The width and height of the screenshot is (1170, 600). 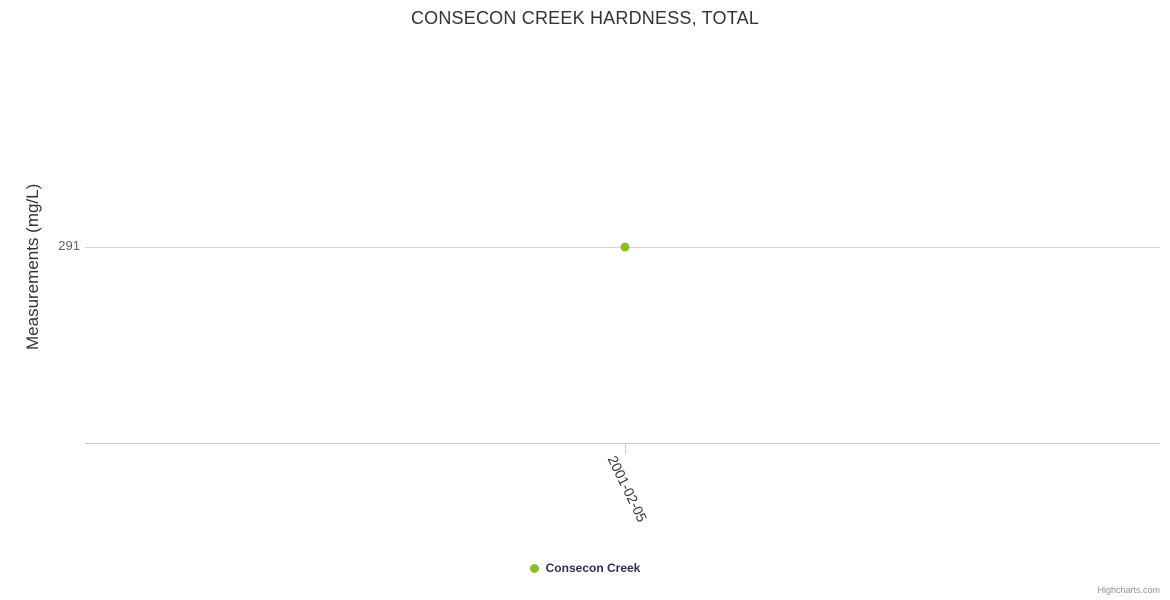 I want to click on x-axis-tick-mark, so click(x=625, y=449).